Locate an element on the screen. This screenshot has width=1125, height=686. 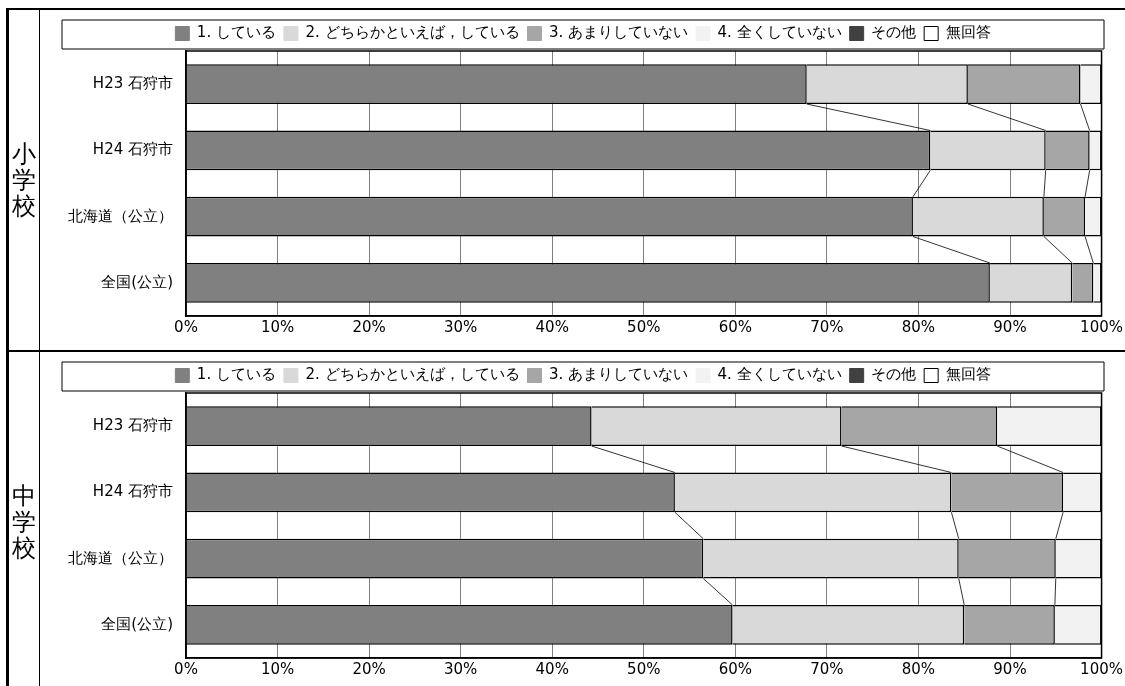
text: 中学校 is located at coordinates (24, 519).